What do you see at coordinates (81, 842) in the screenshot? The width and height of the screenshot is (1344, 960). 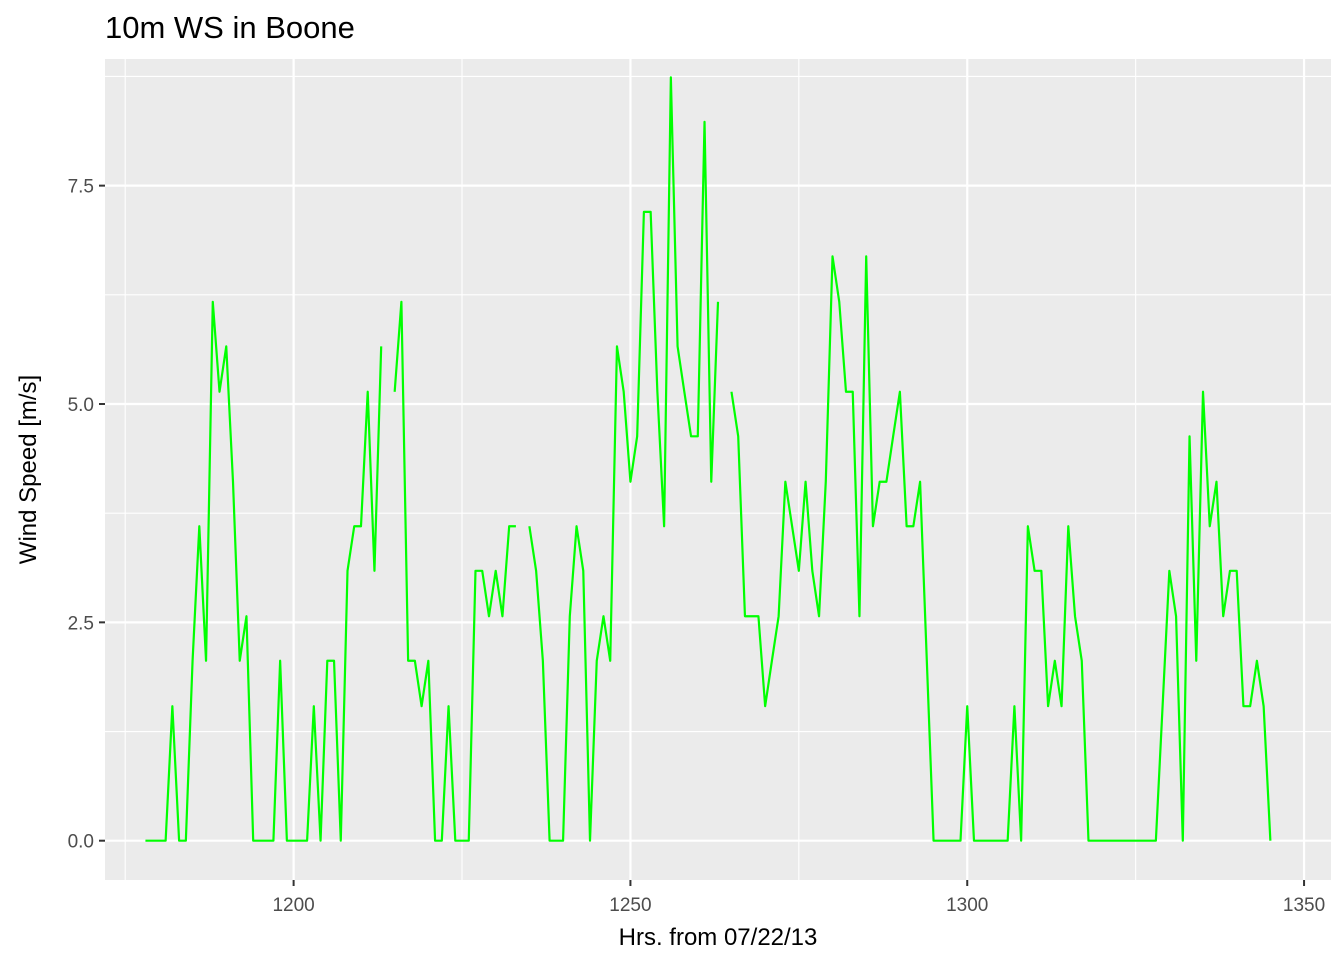 I see `y-tick-label: 0.0` at bounding box center [81, 842].